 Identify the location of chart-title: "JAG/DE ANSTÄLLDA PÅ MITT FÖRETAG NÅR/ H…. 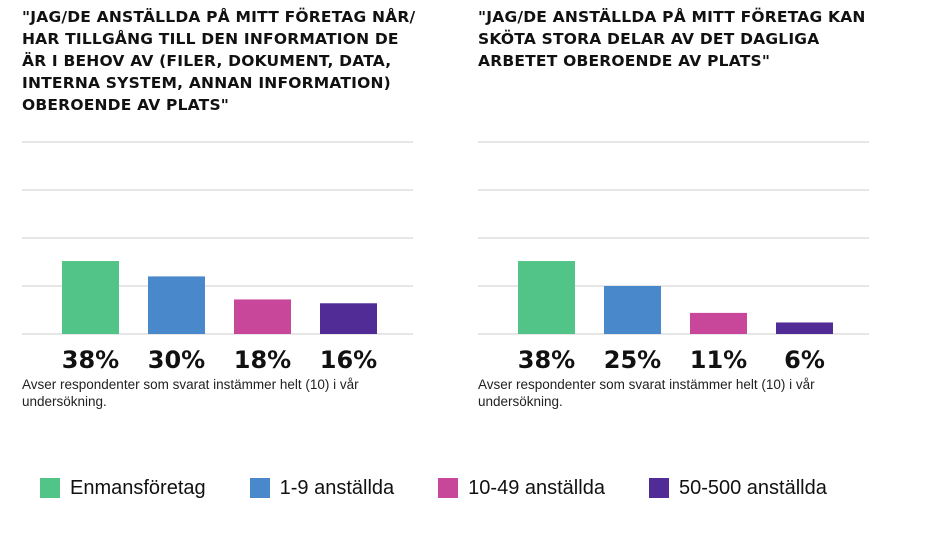
(219, 61).